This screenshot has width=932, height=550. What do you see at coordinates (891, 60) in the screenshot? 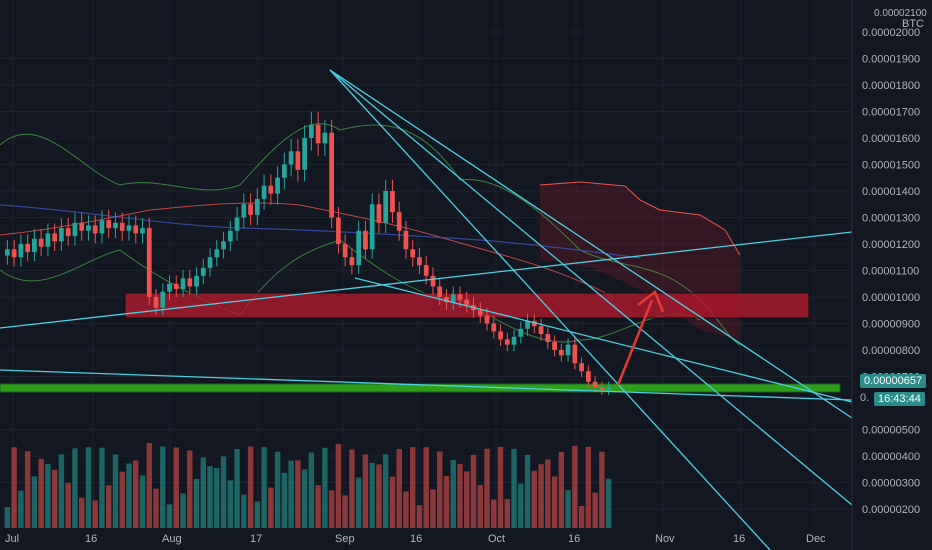
I see `price-axis-label: 0.00001900` at bounding box center [891, 60].